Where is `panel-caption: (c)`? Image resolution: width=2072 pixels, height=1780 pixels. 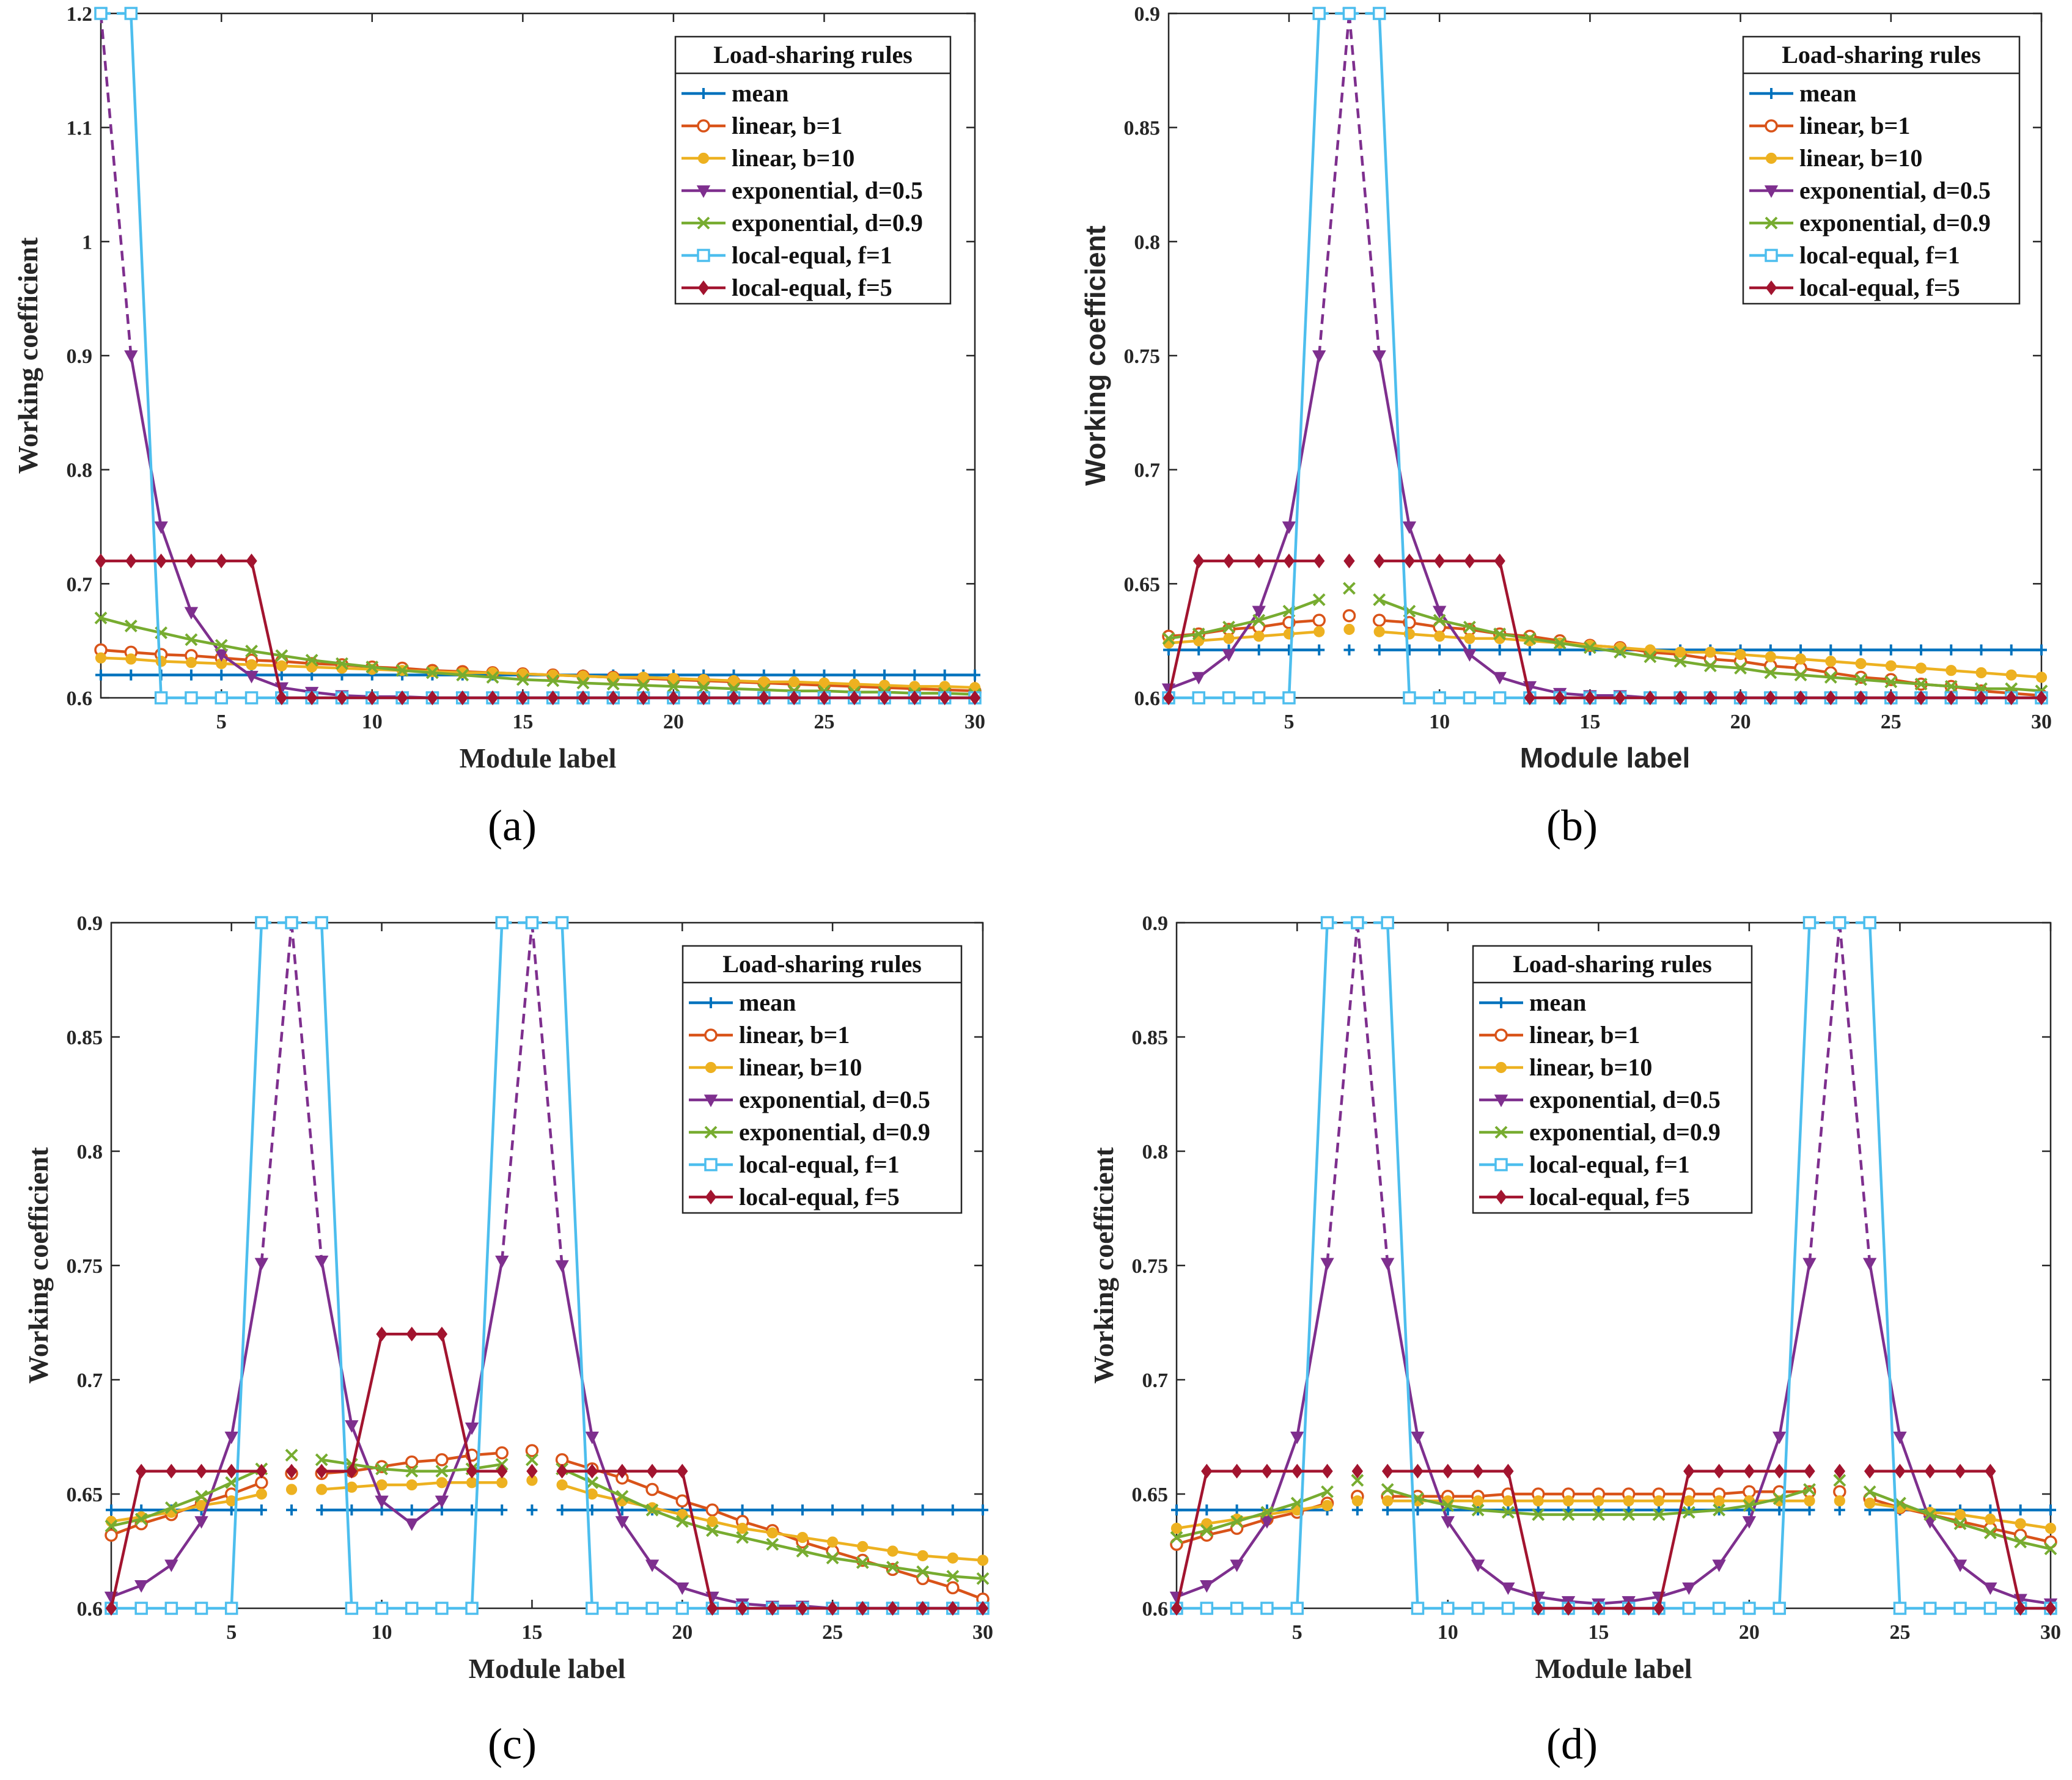 panel-caption: (c) is located at coordinates (512, 1744).